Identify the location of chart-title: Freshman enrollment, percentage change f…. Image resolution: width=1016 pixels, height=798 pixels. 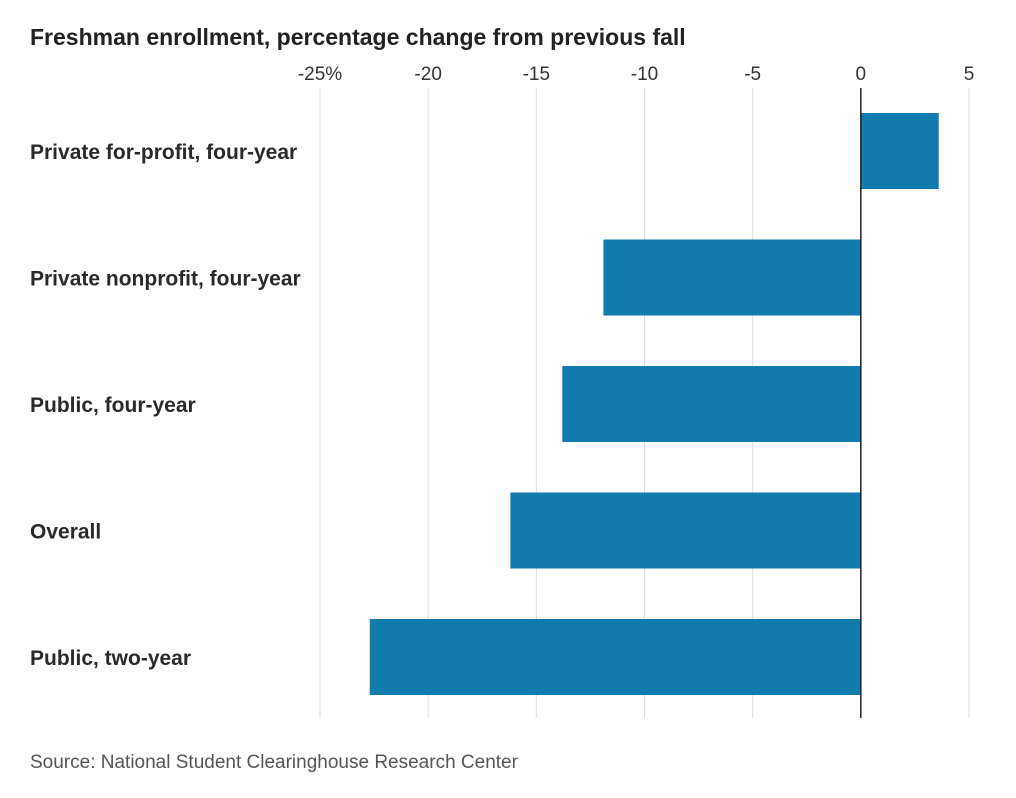
(358, 37).